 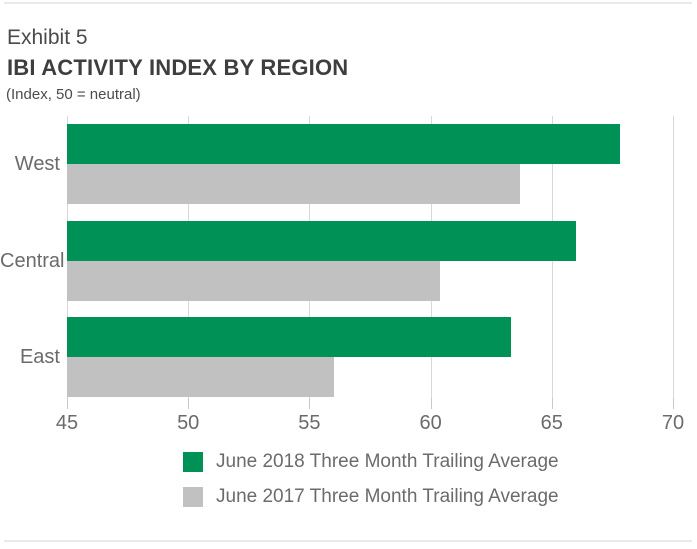 What do you see at coordinates (673, 423) in the screenshot?
I see `x-tick-label-70: 70` at bounding box center [673, 423].